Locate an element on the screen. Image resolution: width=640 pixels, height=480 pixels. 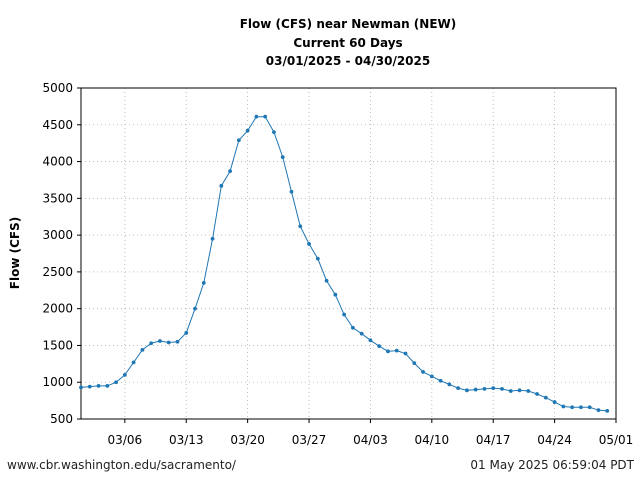
x-tick-label: 03/27 is located at coordinates (309, 440).